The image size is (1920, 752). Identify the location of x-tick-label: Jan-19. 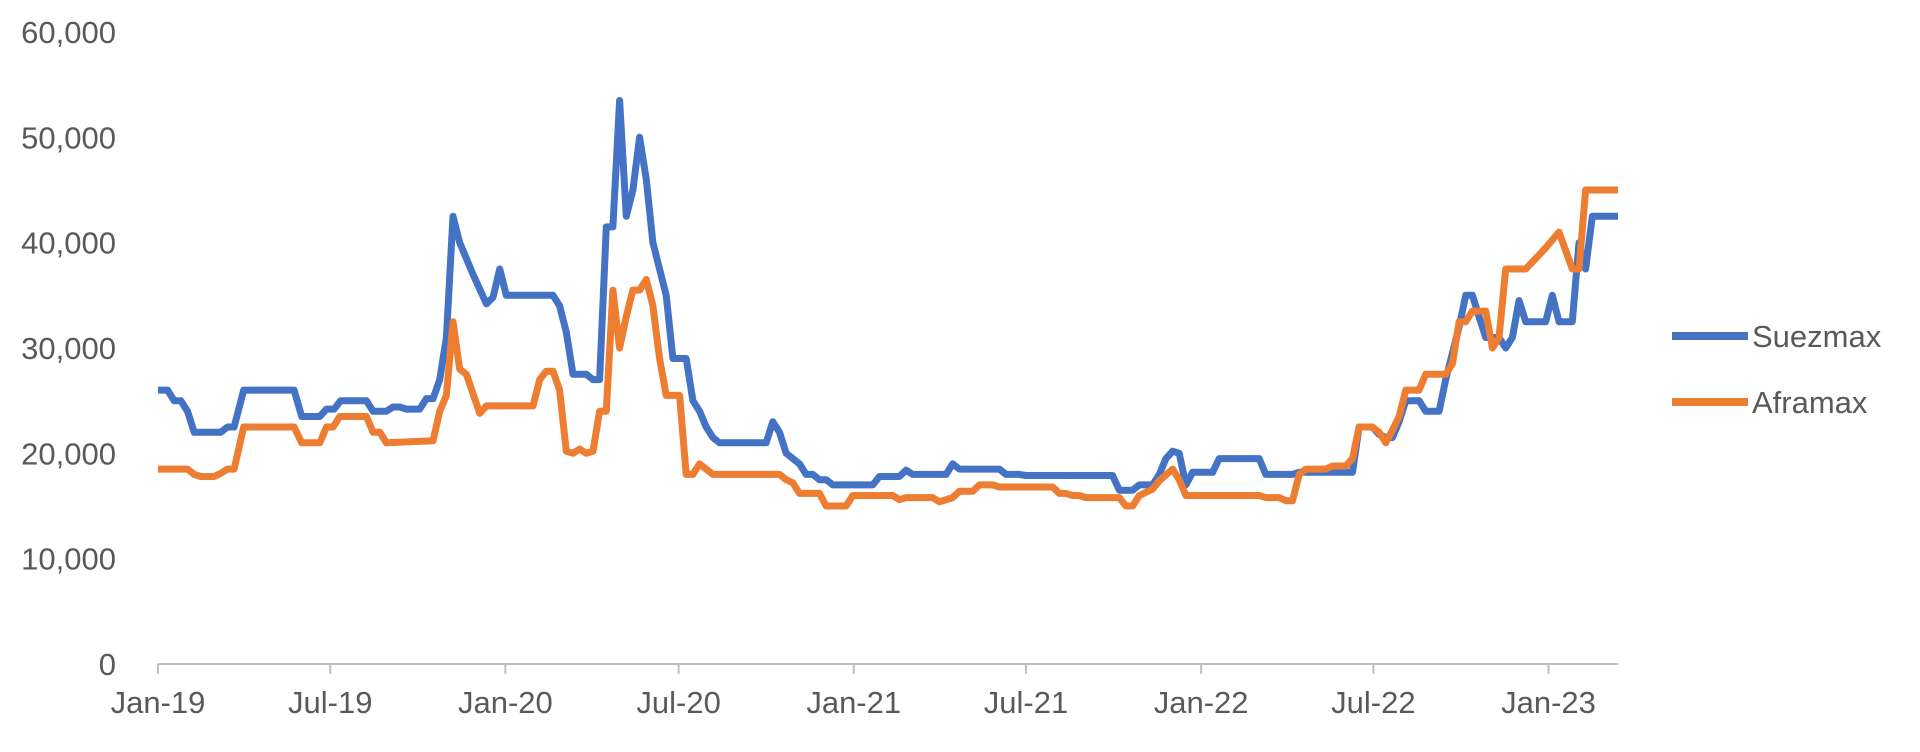
(158, 702).